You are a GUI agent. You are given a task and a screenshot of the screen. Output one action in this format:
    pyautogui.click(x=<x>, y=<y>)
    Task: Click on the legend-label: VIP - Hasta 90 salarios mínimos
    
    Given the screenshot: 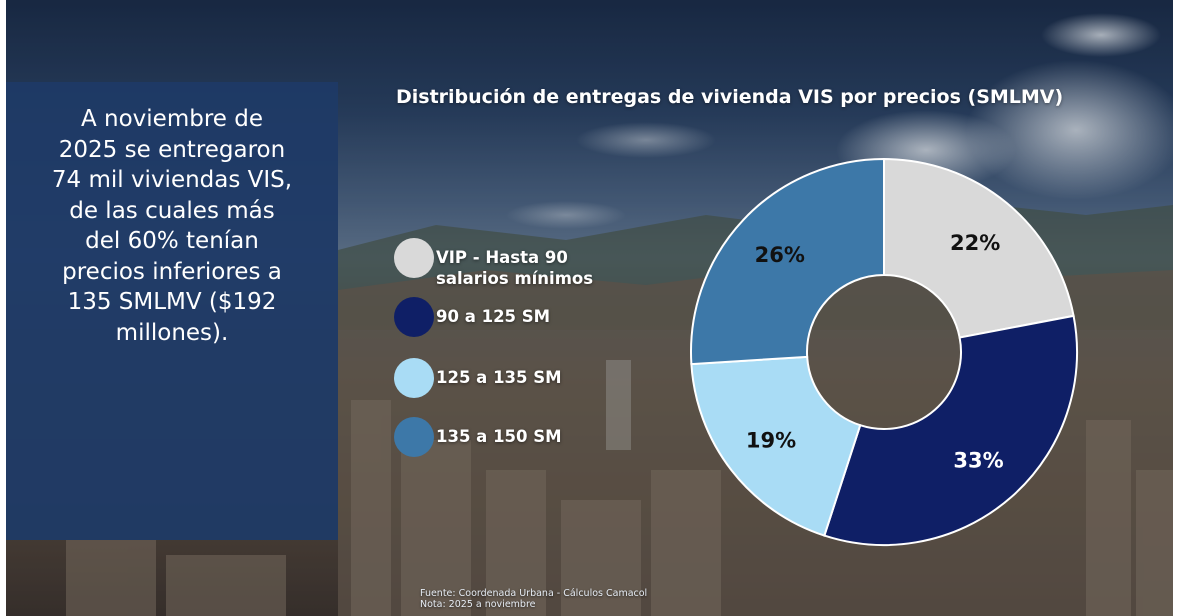 What is the action you would take?
    pyautogui.click(x=515, y=268)
    